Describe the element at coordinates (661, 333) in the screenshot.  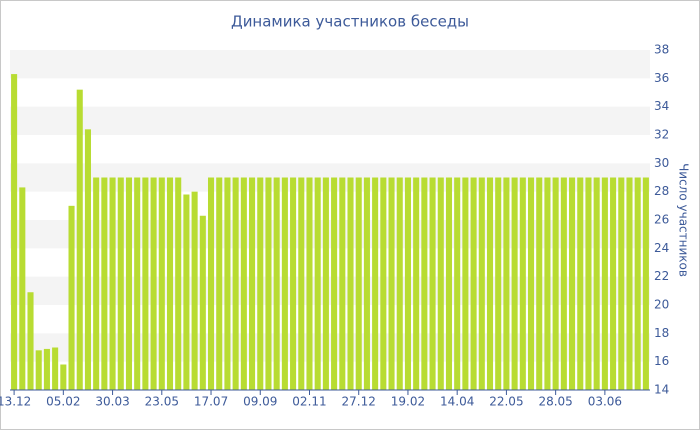
I see `y-tick-label: 18` at that location.